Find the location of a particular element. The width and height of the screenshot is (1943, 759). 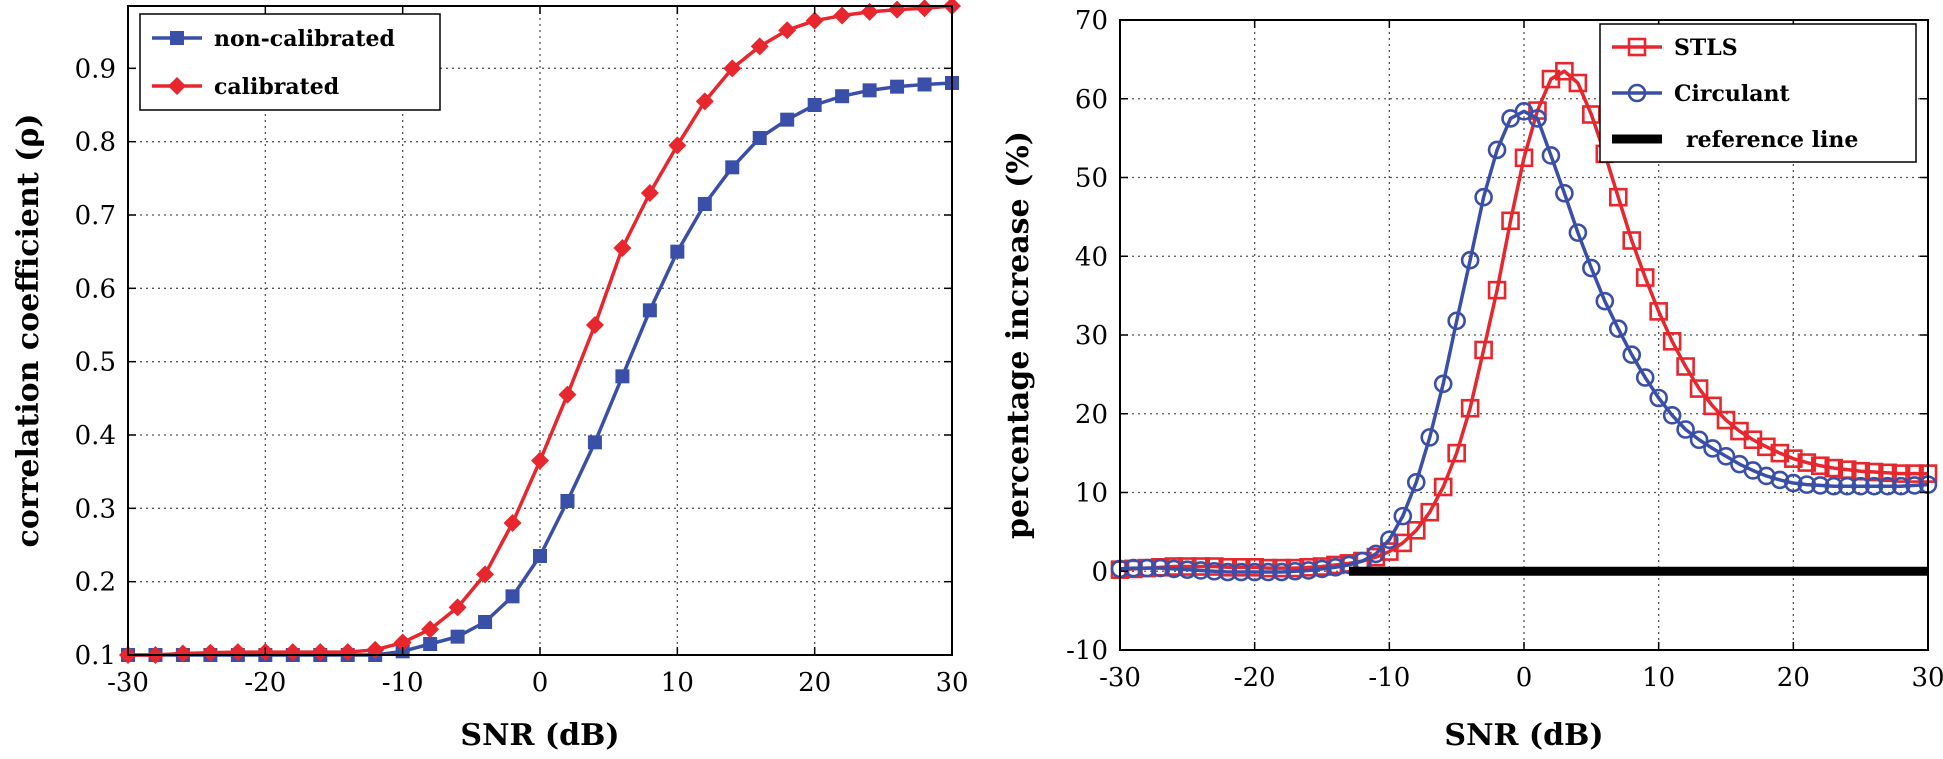

legend-item: non-calibrated is located at coordinates (273, 39).